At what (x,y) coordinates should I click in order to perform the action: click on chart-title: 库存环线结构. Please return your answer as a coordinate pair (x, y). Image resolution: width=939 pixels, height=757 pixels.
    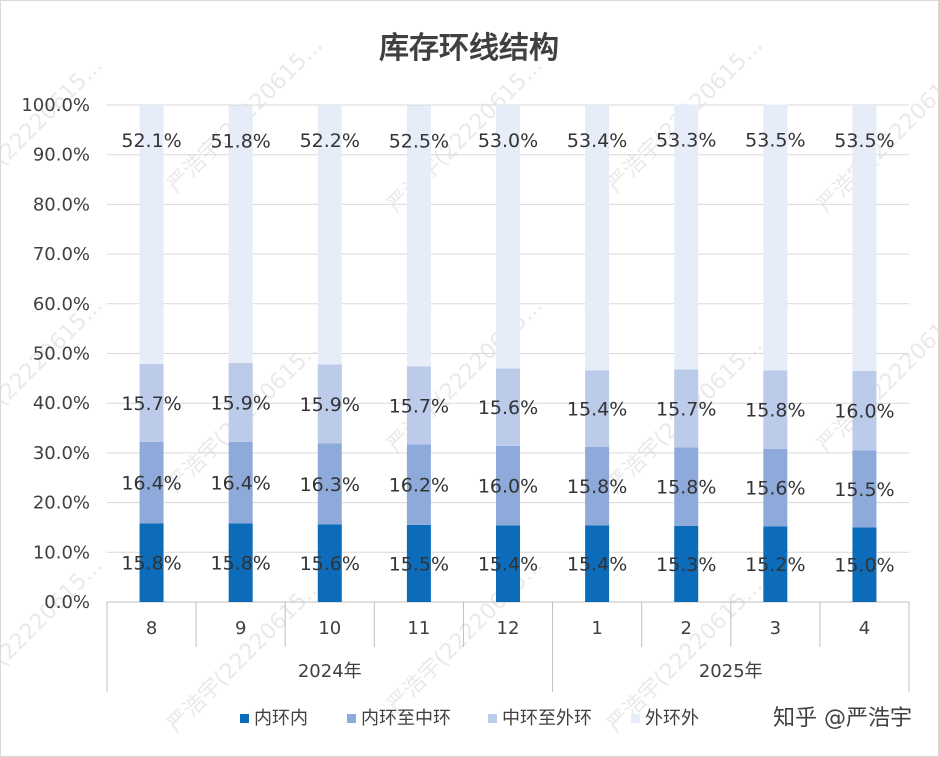
    Looking at the image, I should click on (469, 48).